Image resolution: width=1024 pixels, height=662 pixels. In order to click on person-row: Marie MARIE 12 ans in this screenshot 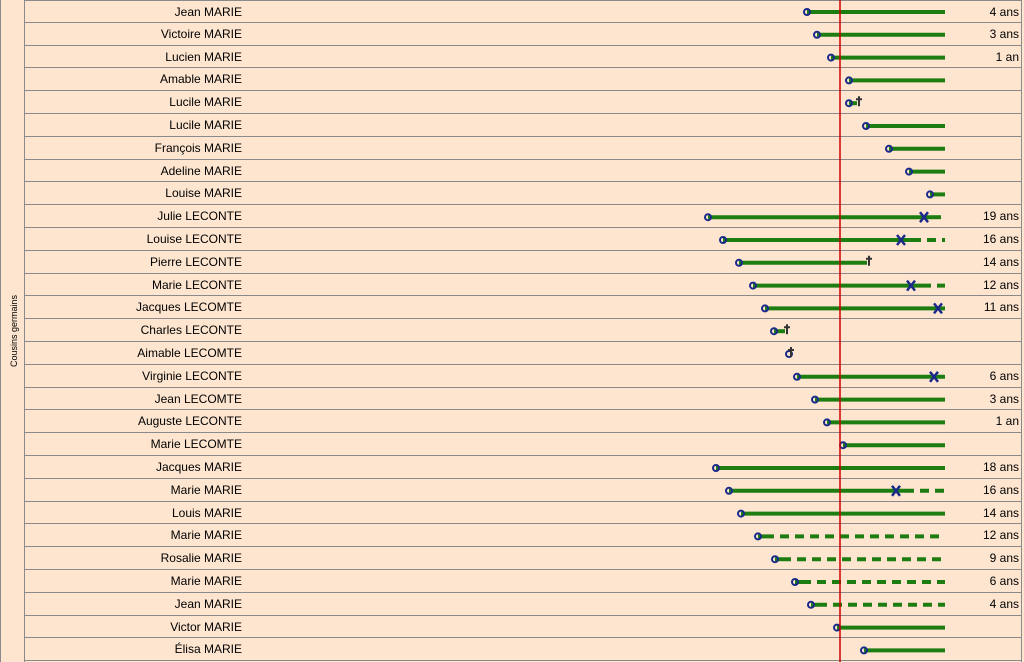, I will do `click(523, 536)`.